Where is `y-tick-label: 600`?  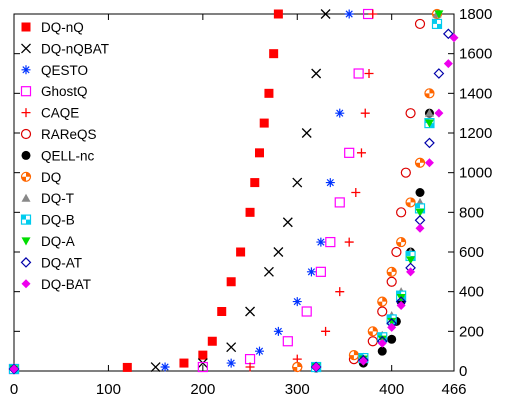 y-tick-label: 600 is located at coordinates (471, 252).